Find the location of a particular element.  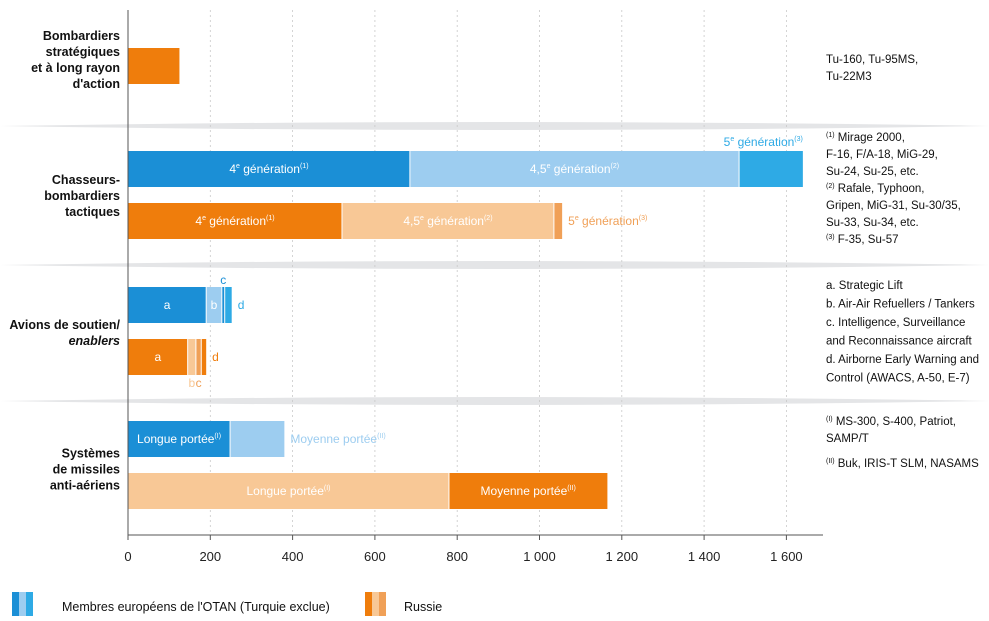

category-label-line: Avions de soutien/ is located at coordinates (64, 325).